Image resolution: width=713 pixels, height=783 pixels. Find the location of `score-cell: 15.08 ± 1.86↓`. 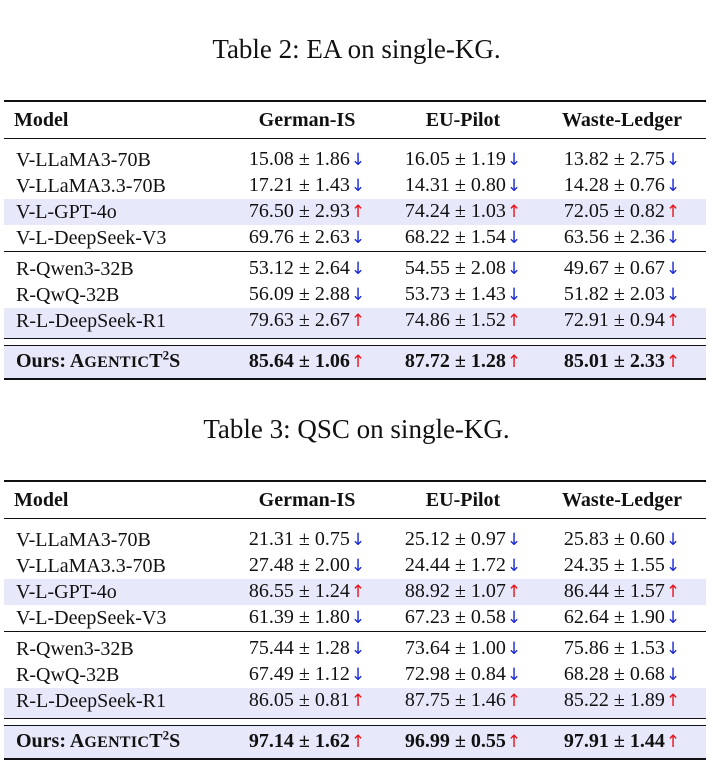

score-cell: 15.08 ± 1.86↓ is located at coordinates (307, 156).